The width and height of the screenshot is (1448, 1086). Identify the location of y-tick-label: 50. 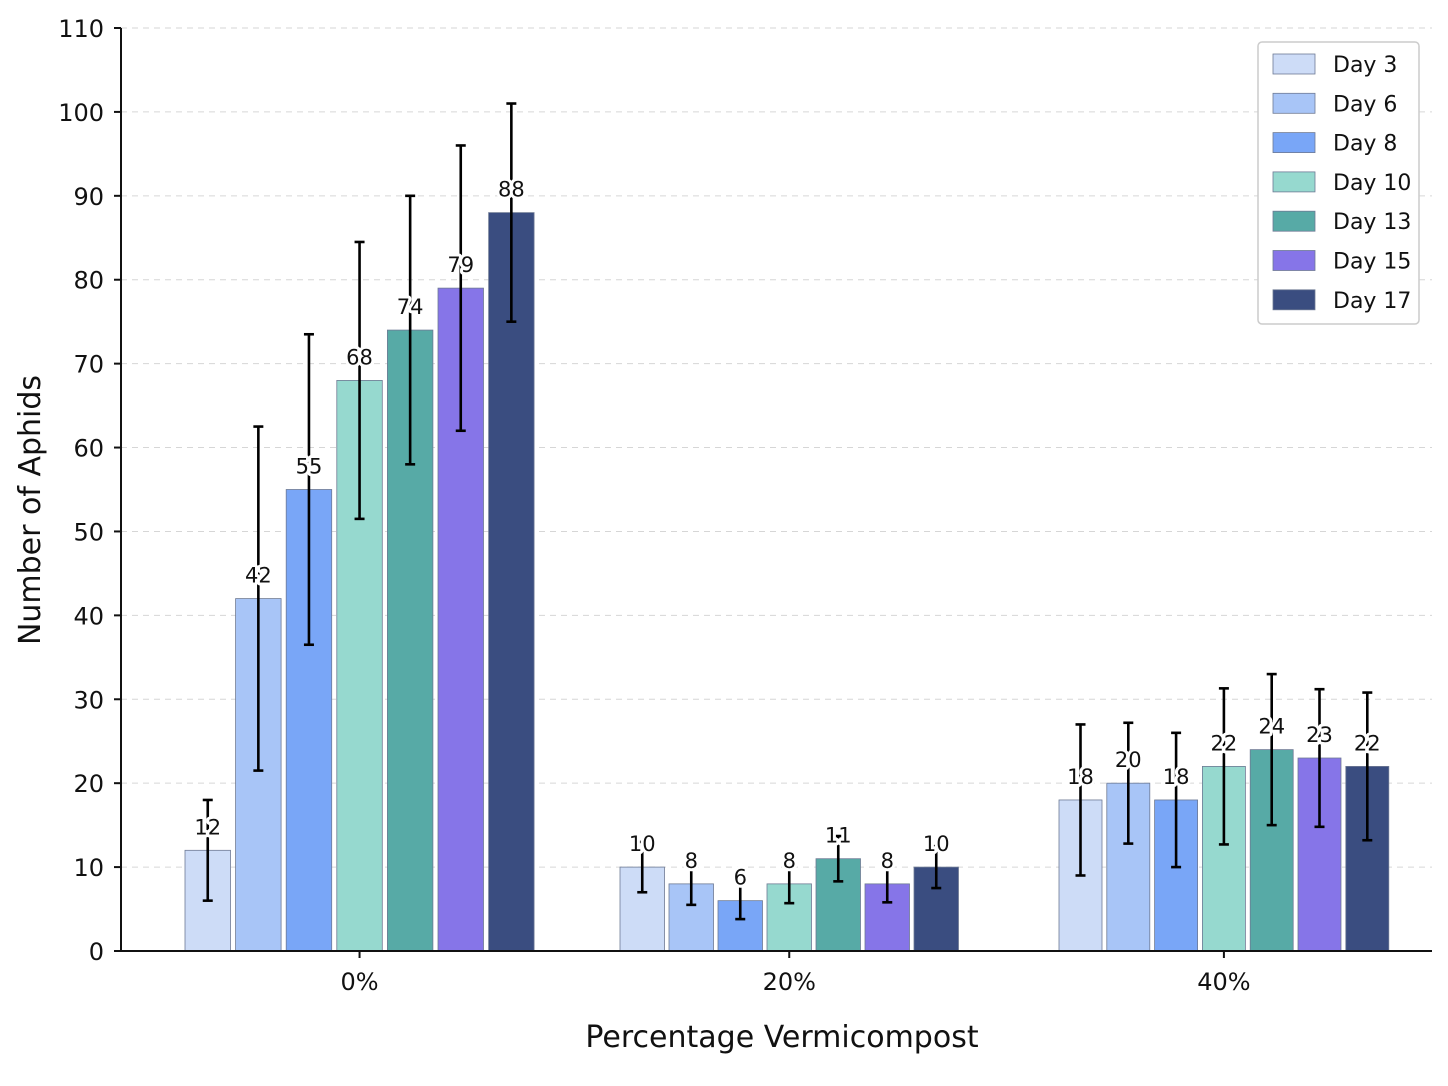
(88, 532).